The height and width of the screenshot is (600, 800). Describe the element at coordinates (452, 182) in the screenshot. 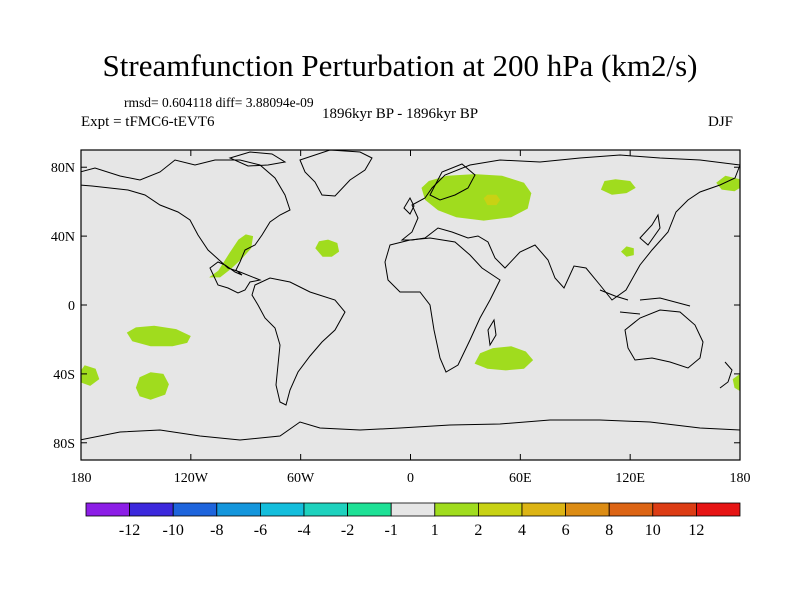

I see `coast-scandinavia` at that location.